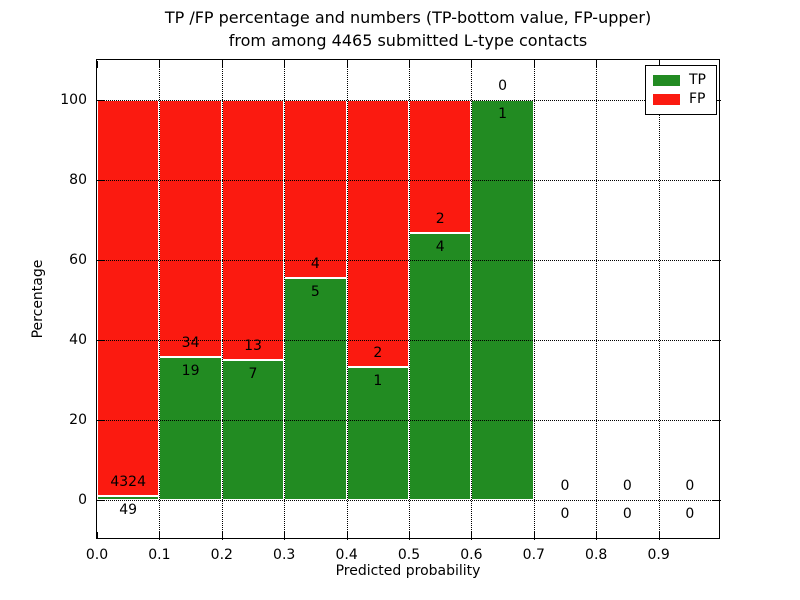 This screenshot has height=600, width=800. Describe the element at coordinates (159, 555) in the screenshot. I see `x-tick-label: 0.1` at that location.